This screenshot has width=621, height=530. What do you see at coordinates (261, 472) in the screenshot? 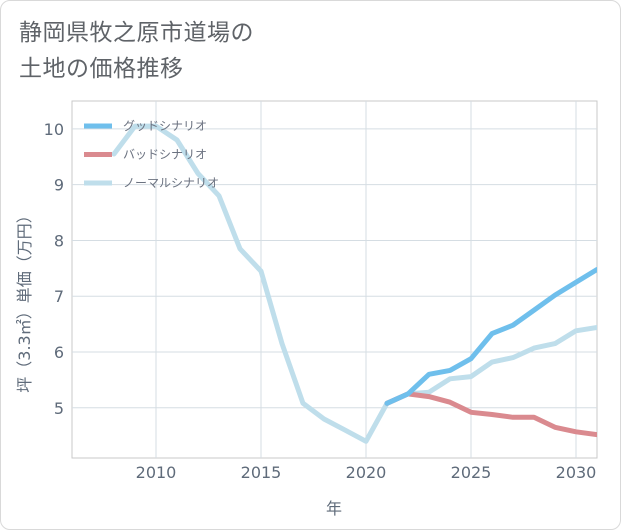
I see `x-tick-label-2015: 2015` at bounding box center [261, 472].